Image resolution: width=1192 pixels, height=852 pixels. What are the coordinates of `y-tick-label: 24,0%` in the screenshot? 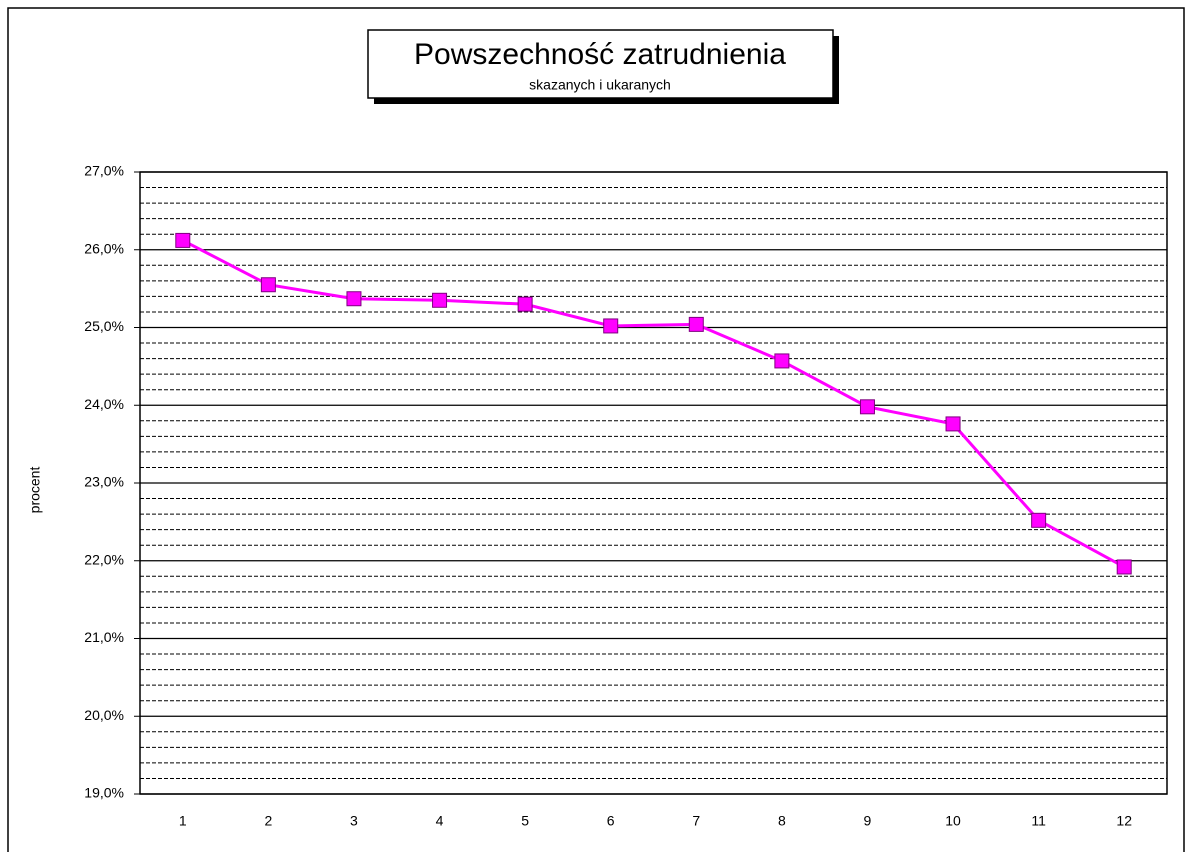 It's located at (104, 404).